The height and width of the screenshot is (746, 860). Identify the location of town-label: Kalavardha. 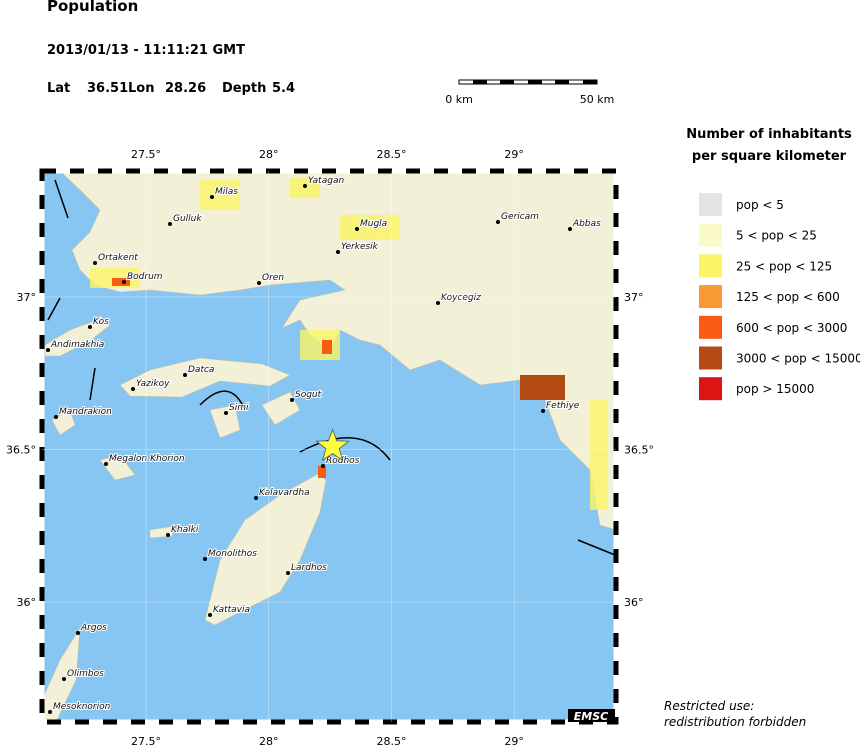
(284, 493).